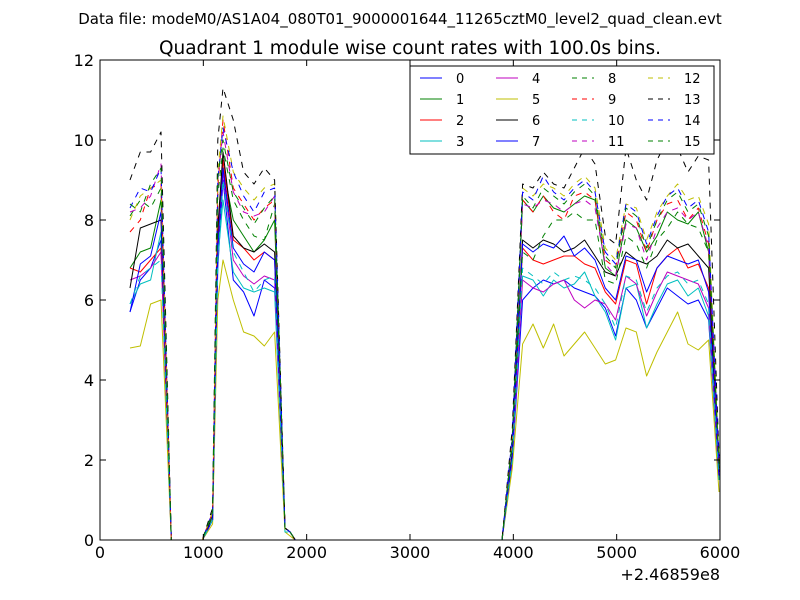  Describe the element at coordinates (100, 552) in the screenshot. I see `x-tick-label: 0` at that location.